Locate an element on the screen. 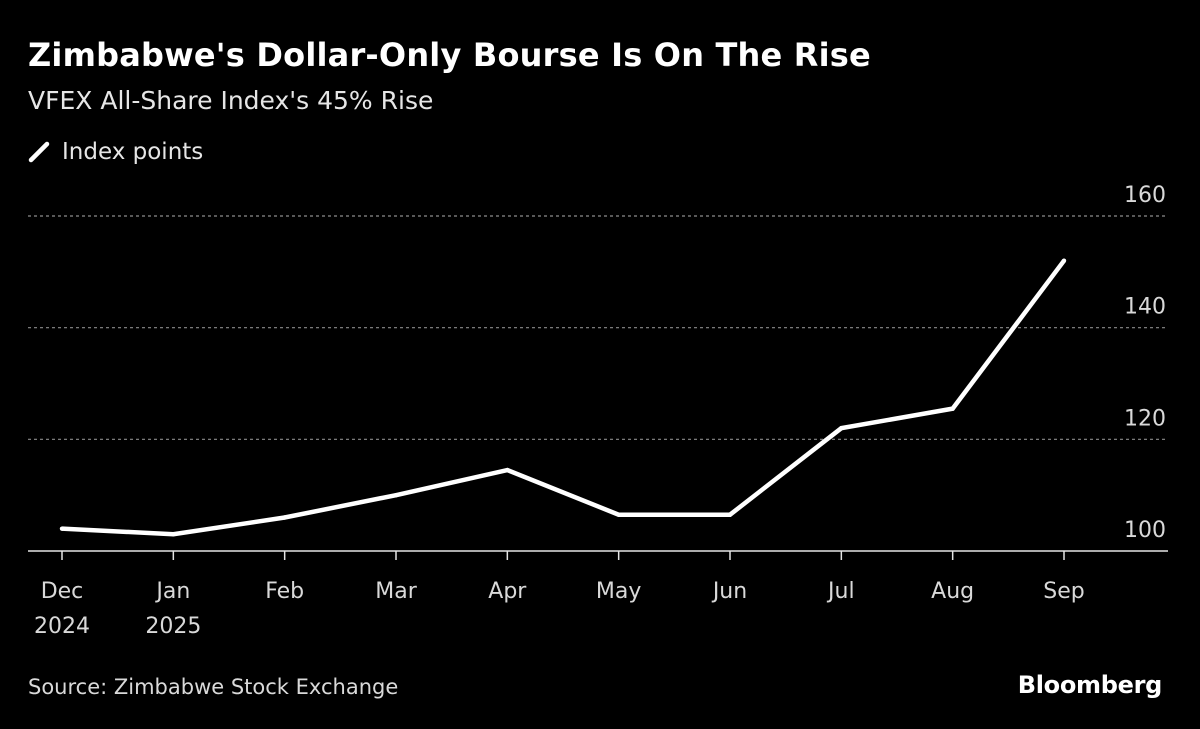  x-tick-label: May is located at coordinates (618, 591).